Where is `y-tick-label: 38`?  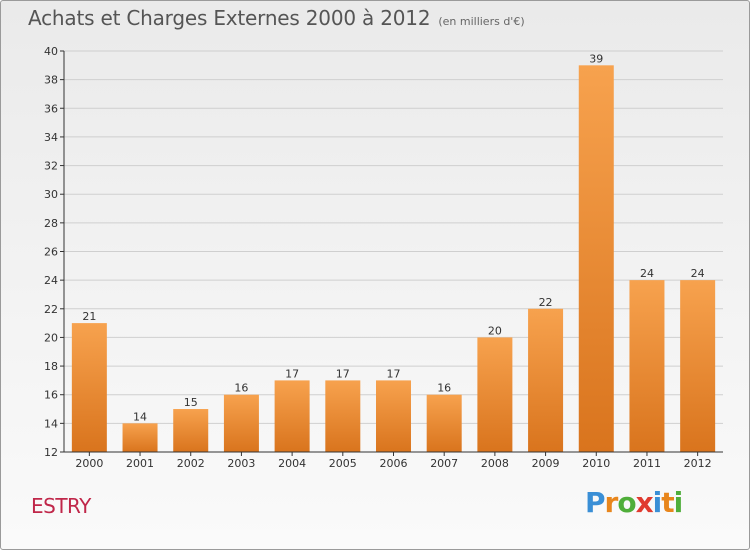 y-tick-label: 38 is located at coordinates (51, 80).